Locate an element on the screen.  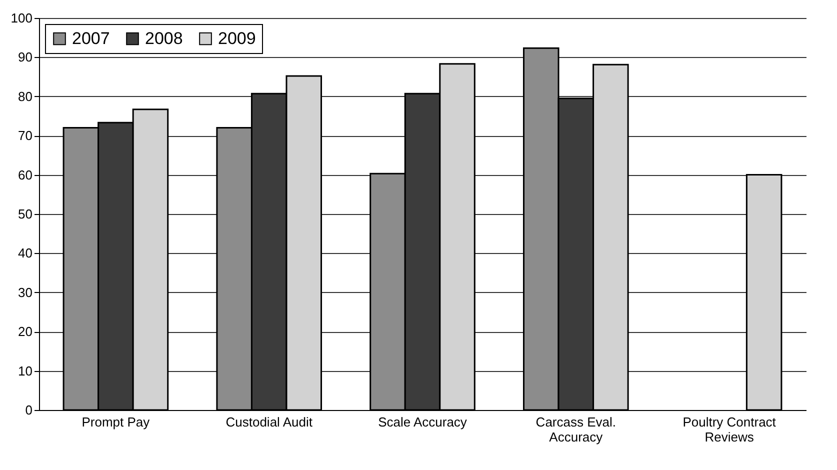
y-tick-label: 90 is located at coordinates (25, 57).